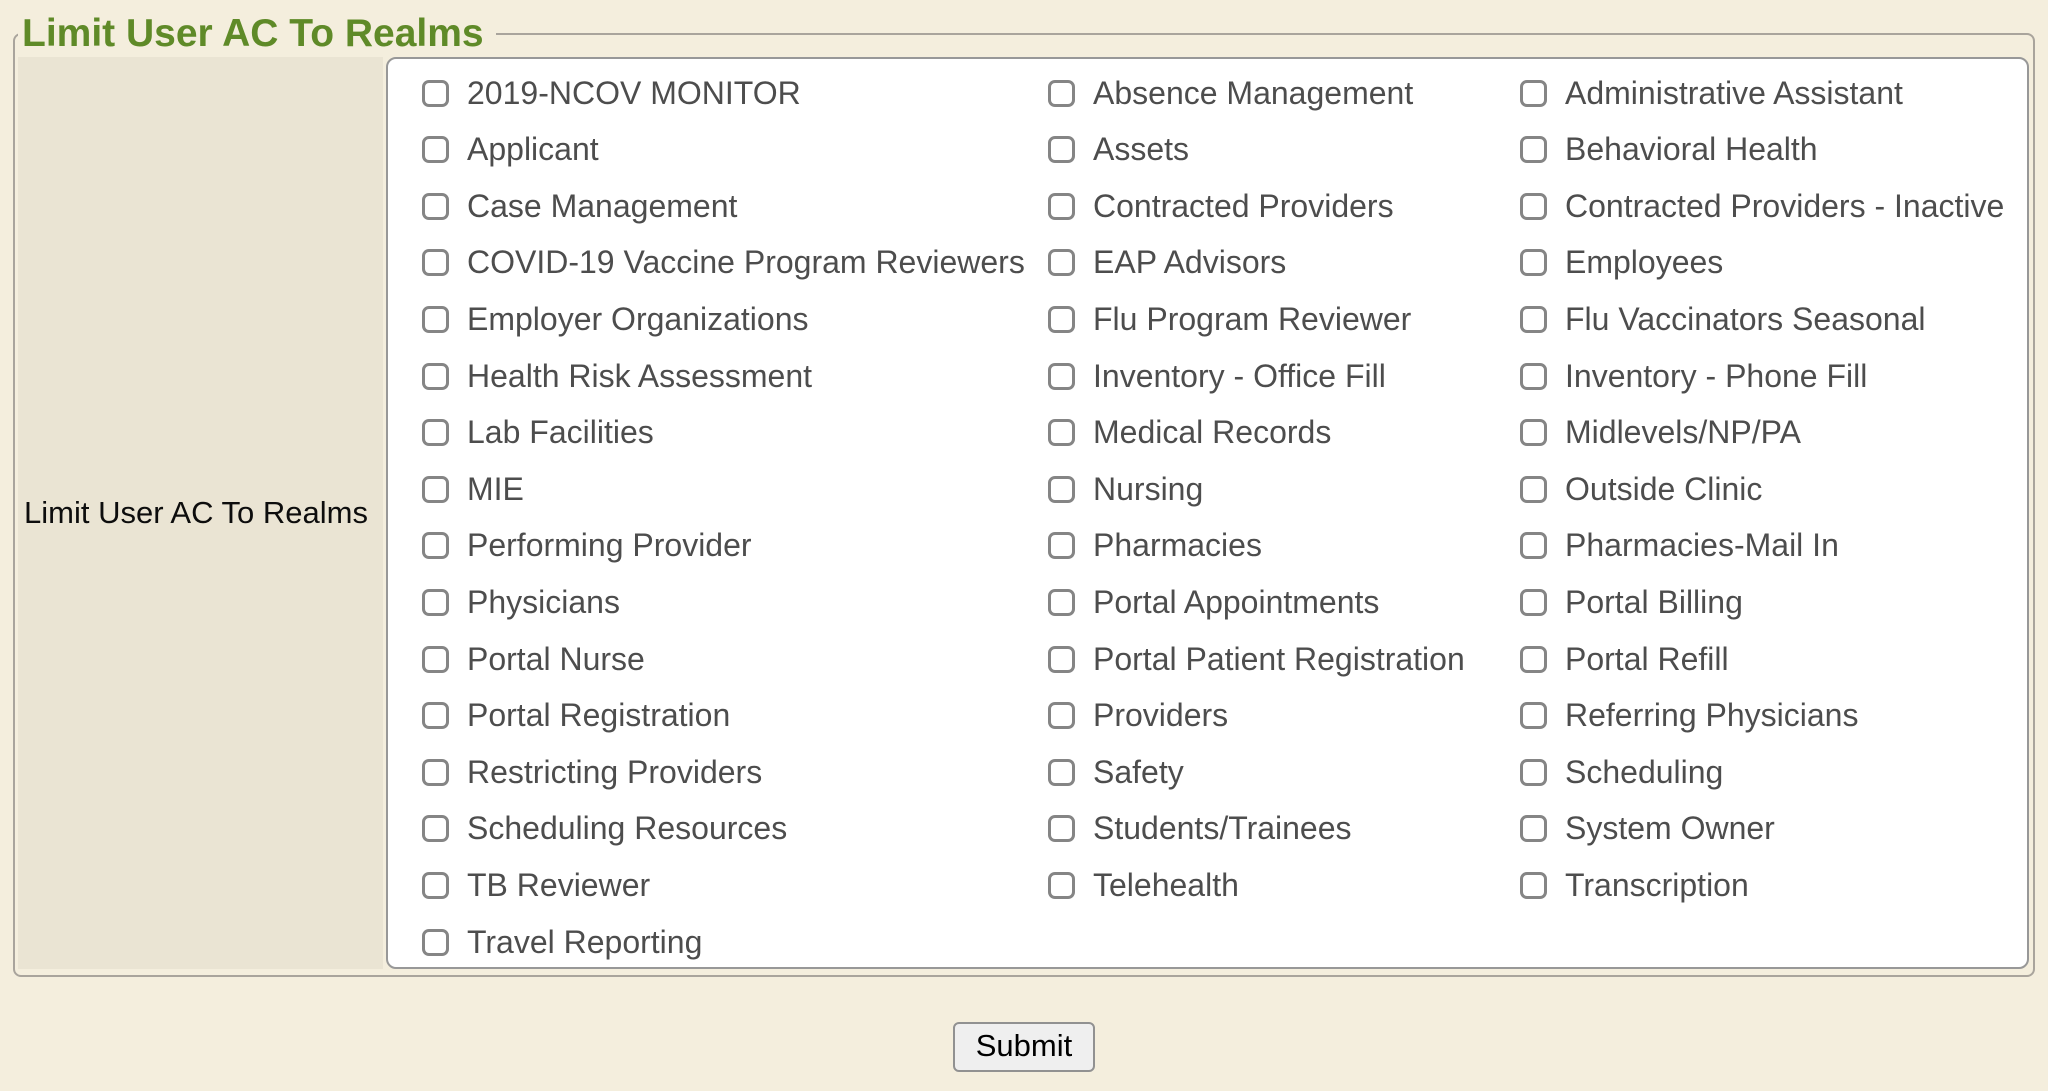  I want to click on realm-option: MIE, so click(718, 489).